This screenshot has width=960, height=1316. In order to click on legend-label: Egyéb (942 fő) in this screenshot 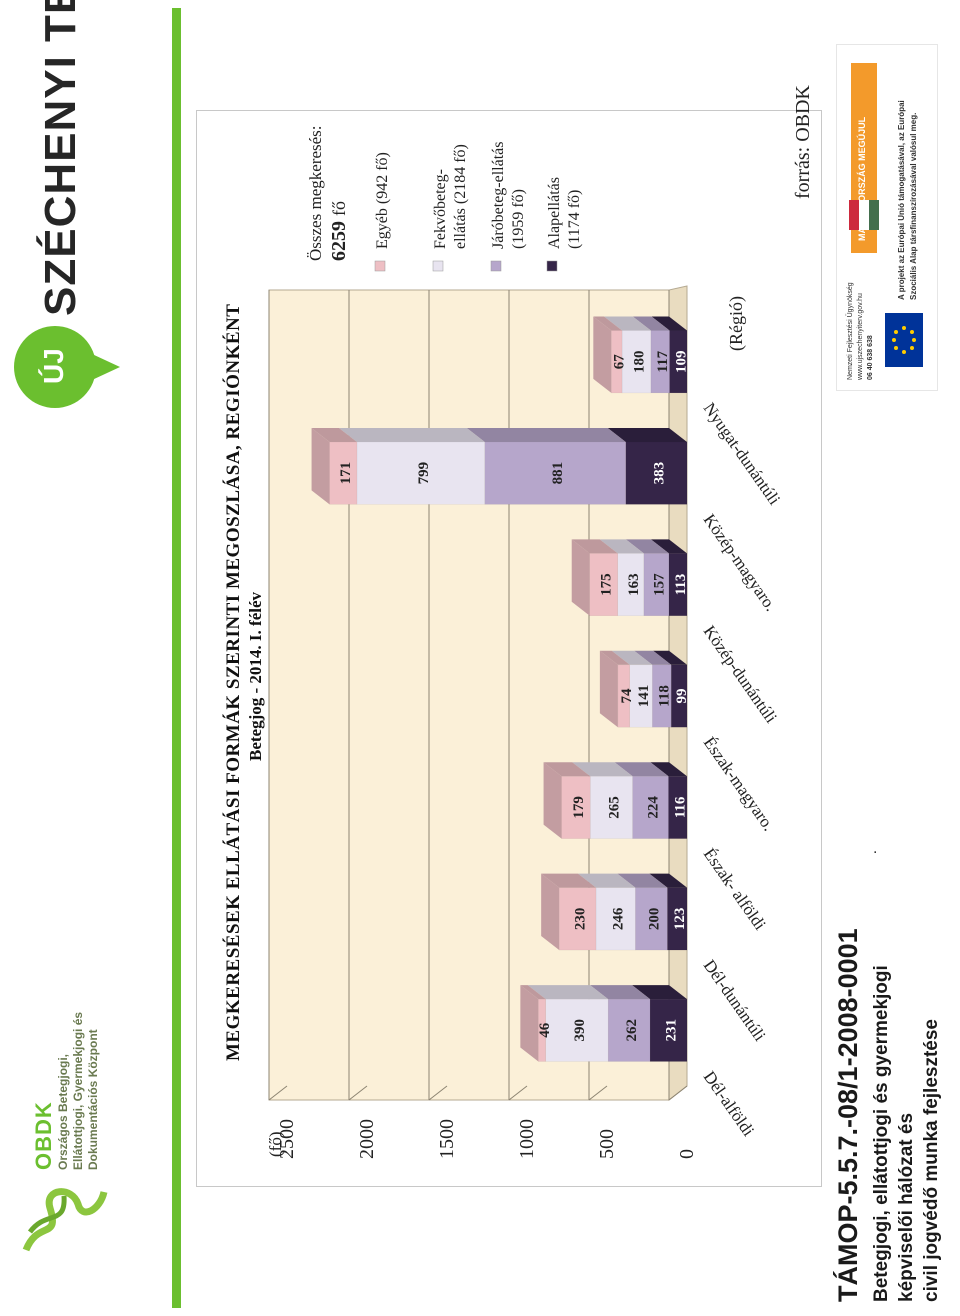, I will do `click(382, 200)`.